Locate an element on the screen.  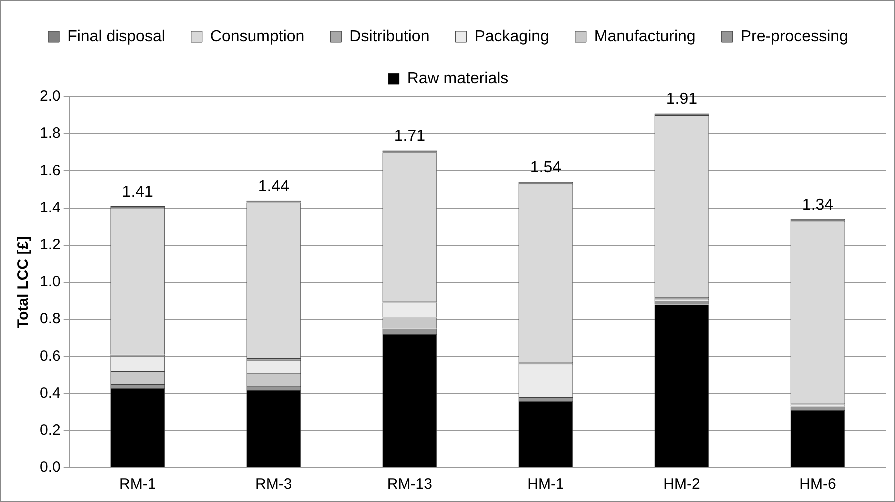
y-axis-title: Total LCC [£] is located at coordinates (23, 282).